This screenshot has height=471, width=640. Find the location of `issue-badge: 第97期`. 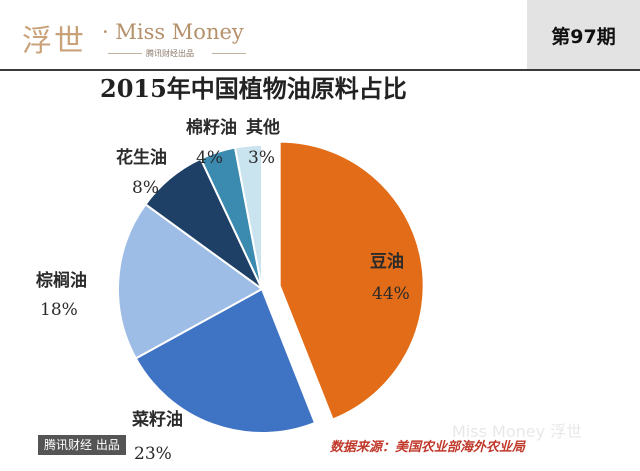

issue-badge: 第97期 is located at coordinates (583, 34).